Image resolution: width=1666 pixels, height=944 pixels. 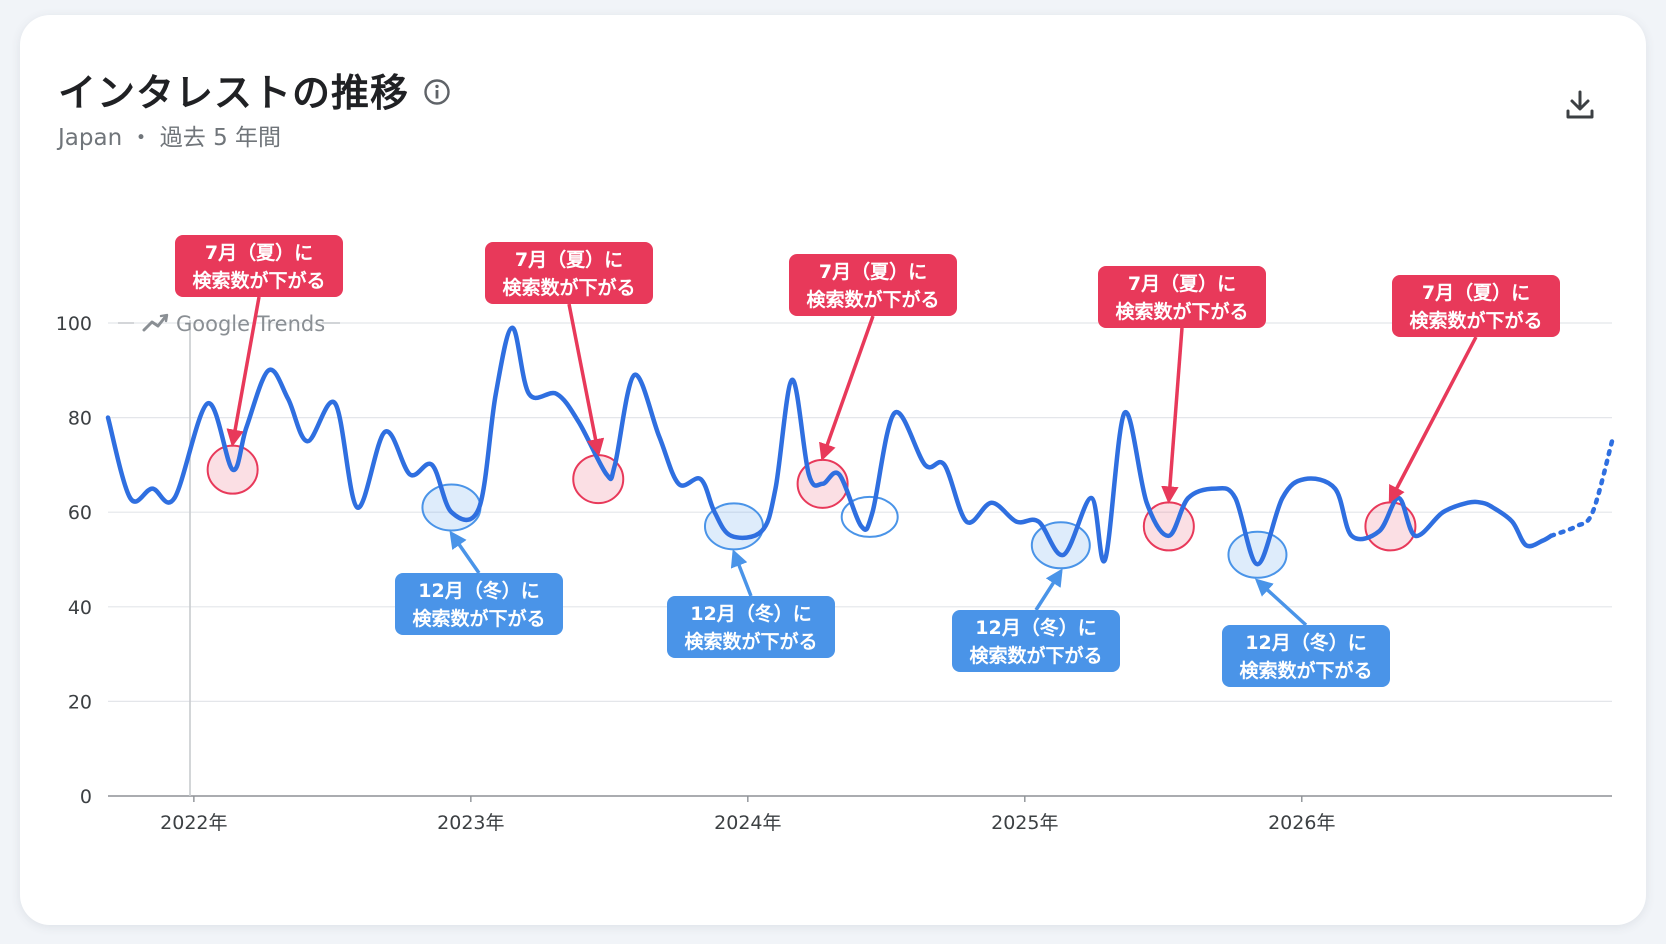 I want to click on trends-logo-arrow-icon, so click(x=164, y=318).